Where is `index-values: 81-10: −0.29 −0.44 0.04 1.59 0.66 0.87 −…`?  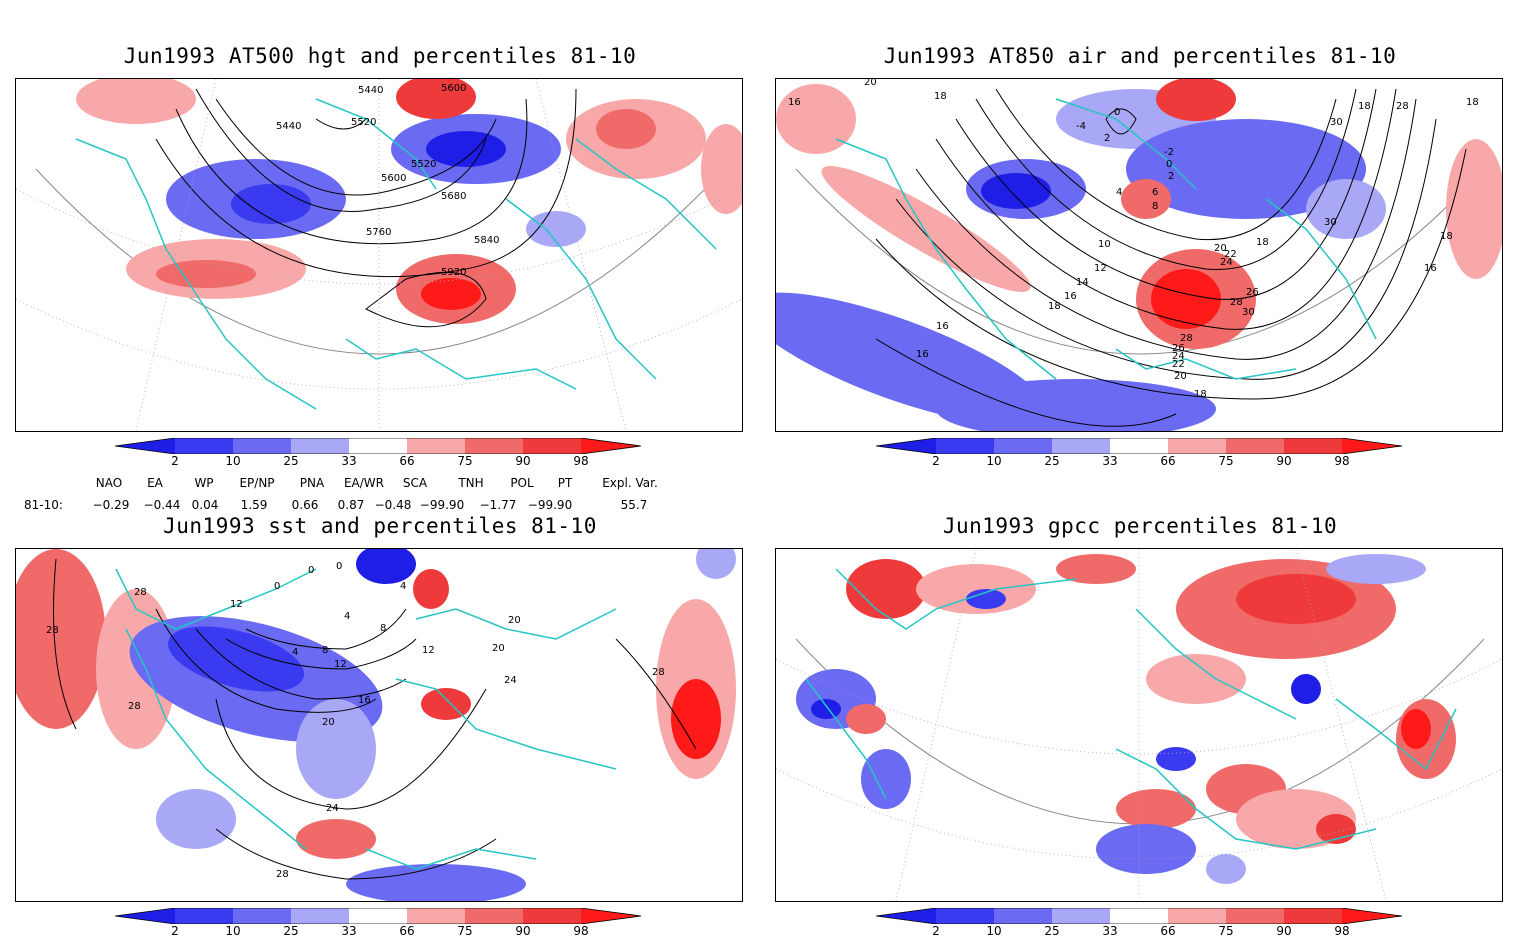 index-values: 81-10: −0.29 −0.44 0.04 1.59 0.66 0.87 −… is located at coordinates (350, 506).